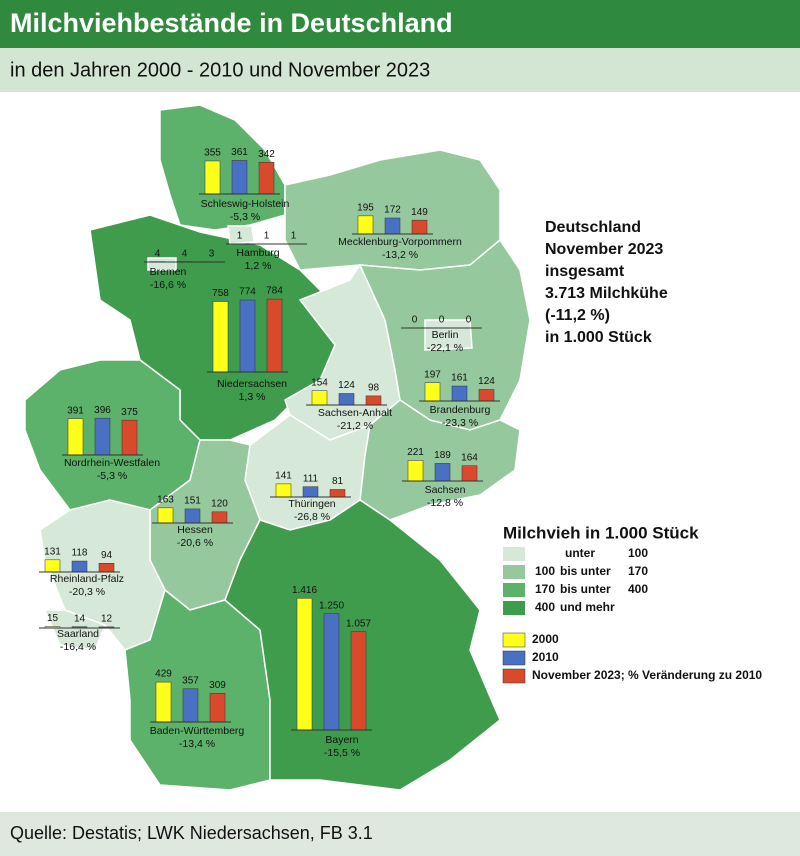  What do you see at coordinates (212, 153) in the screenshot?
I see `value-label: 355` at bounding box center [212, 153].